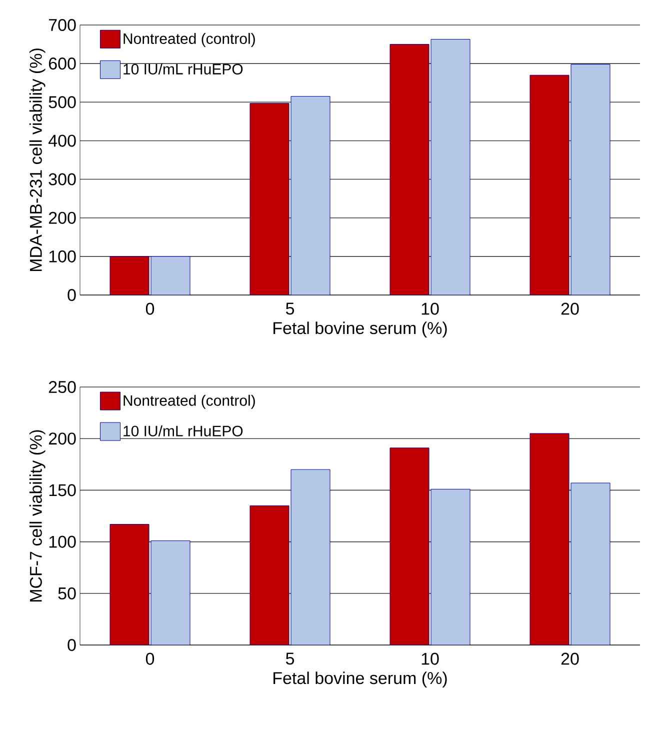  What do you see at coordinates (67, 593) in the screenshot?
I see `y-tick-label: 50` at bounding box center [67, 593].